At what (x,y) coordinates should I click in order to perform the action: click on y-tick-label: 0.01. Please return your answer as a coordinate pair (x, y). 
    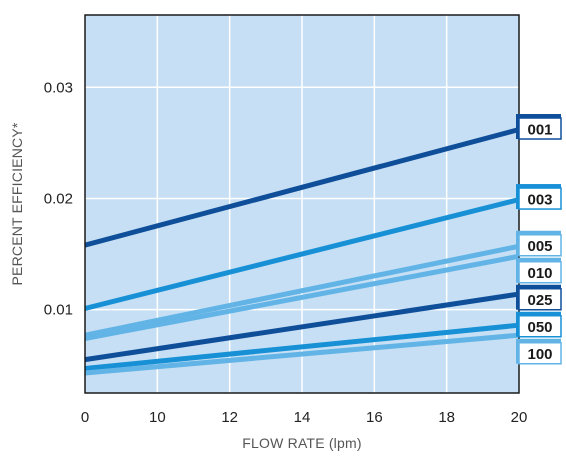
    Looking at the image, I should click on (58, 310).